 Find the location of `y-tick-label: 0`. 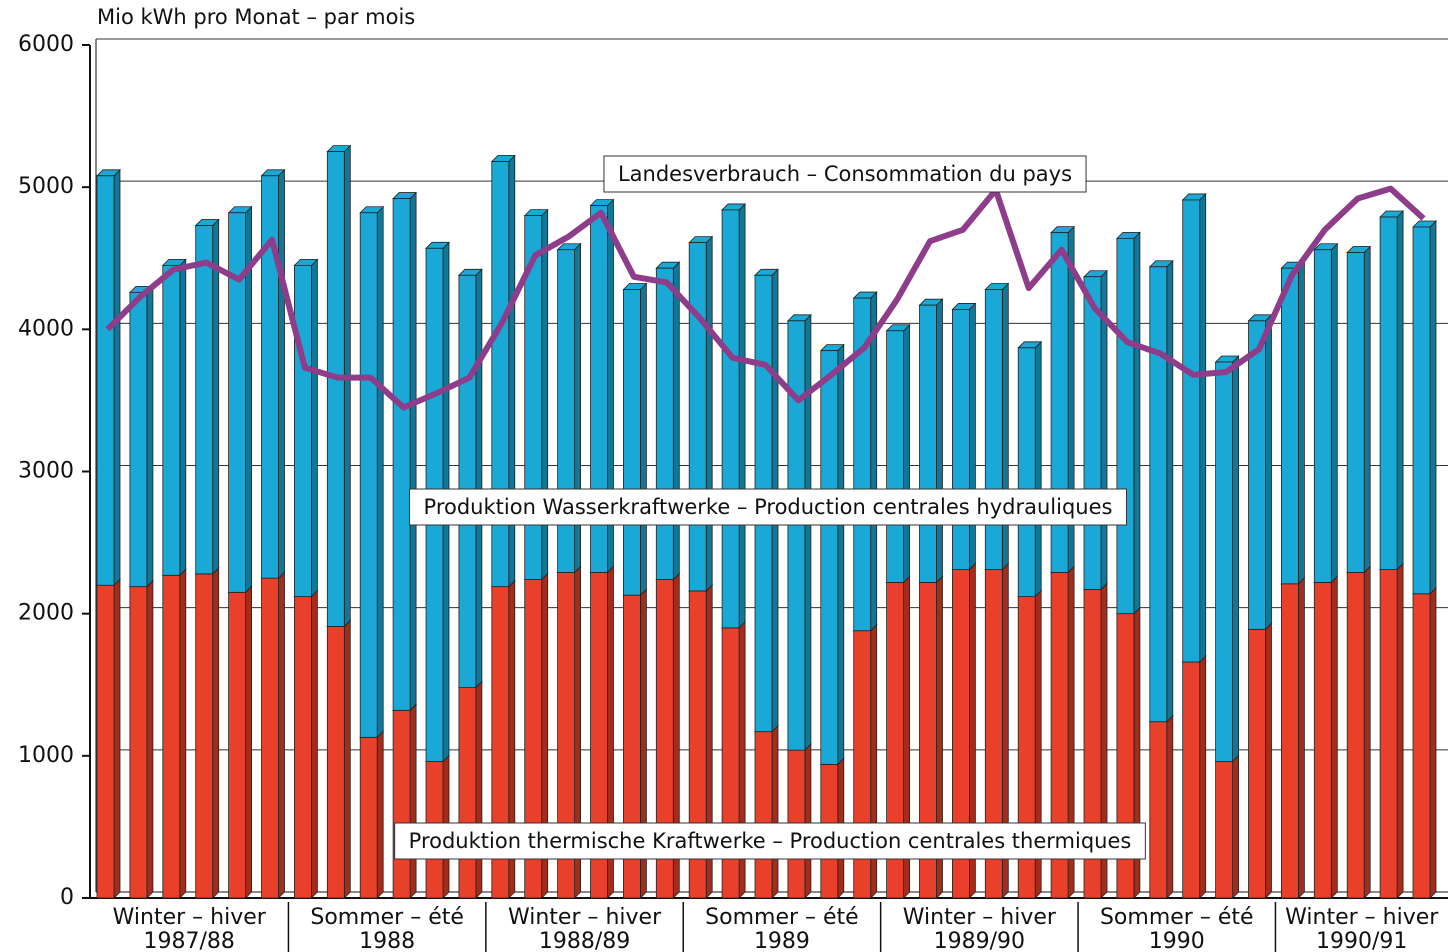

y-tick-label: 0 is located at coordinates (67, 897).